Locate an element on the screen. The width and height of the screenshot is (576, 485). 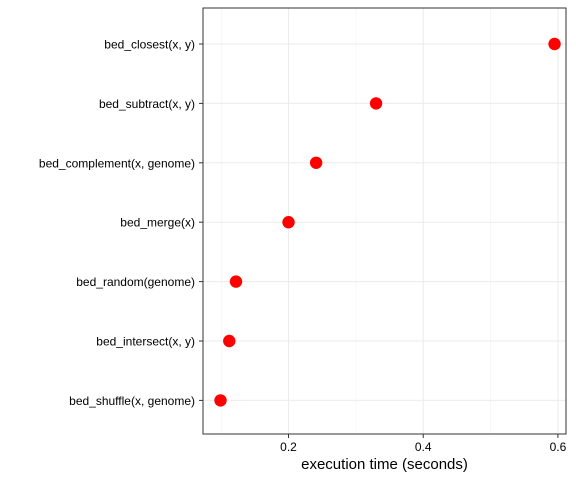
y-tick-label: bed_shuffle(x, genome) is located at coordinates (132, 401).